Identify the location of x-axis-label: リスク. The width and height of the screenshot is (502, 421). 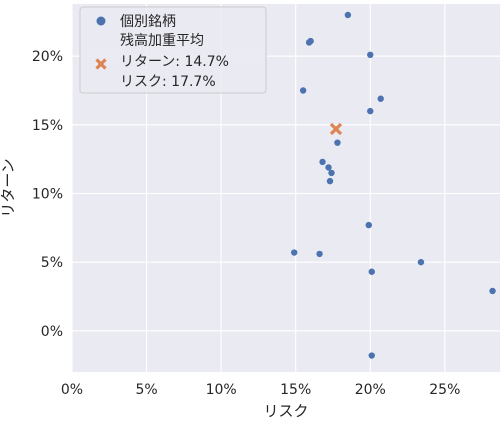
(285, 411).